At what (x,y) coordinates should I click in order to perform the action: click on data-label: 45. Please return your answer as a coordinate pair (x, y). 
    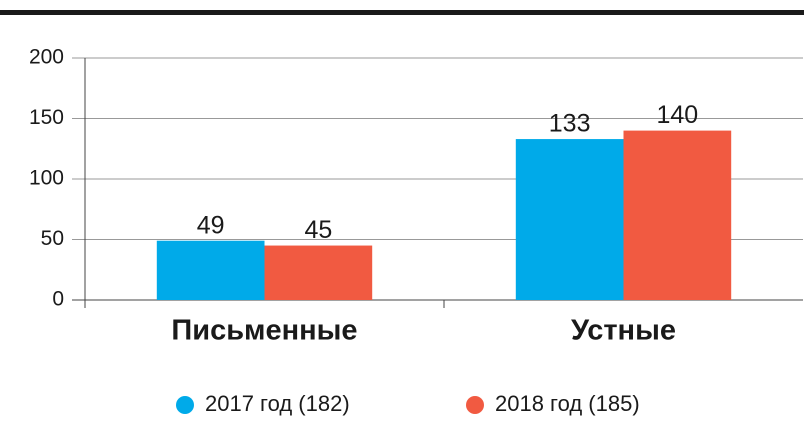
    Looking at the image, I should click on (318, 230).